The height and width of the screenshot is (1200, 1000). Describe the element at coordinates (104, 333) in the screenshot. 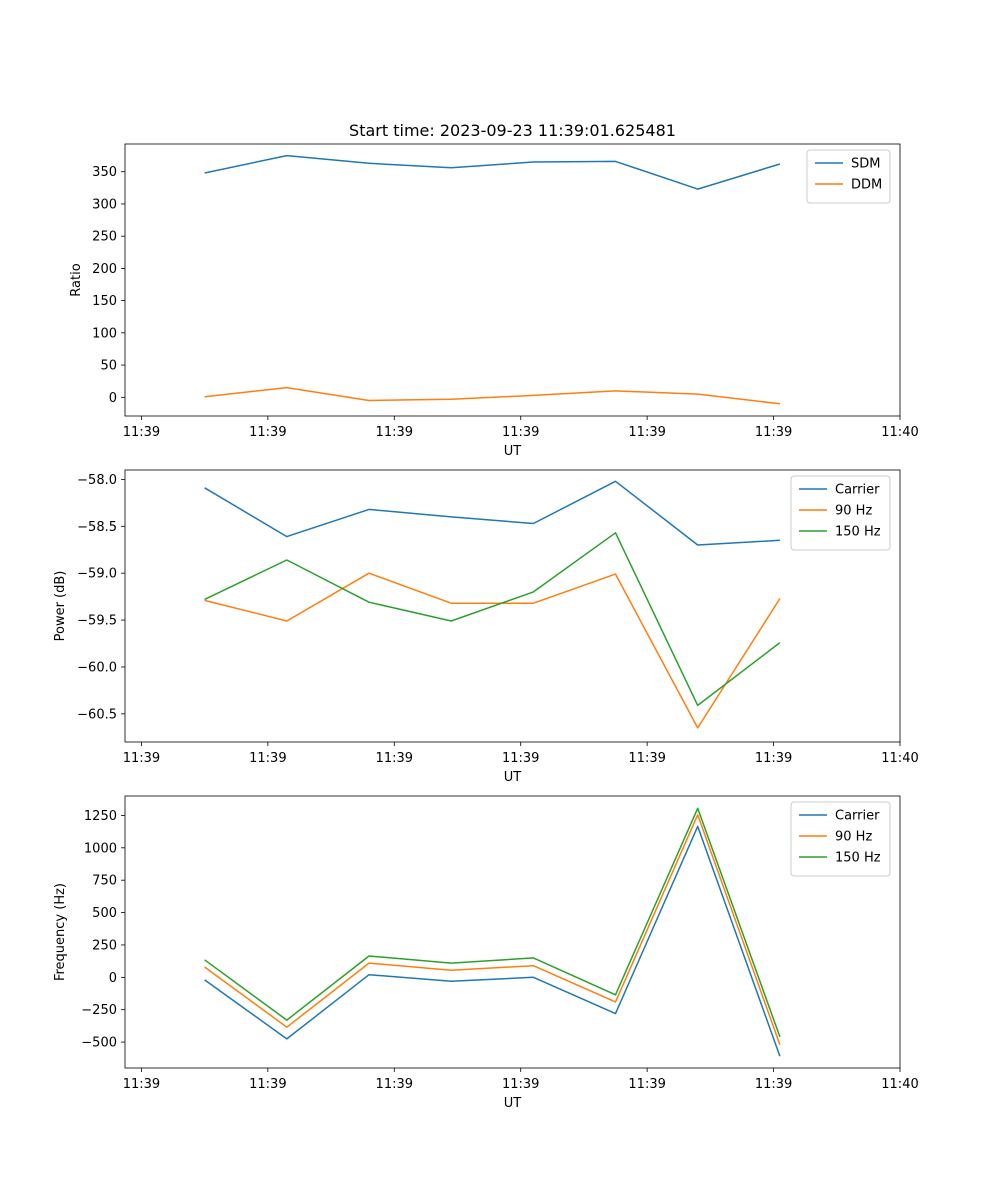

I see `y-tick-label: 100` at that location.